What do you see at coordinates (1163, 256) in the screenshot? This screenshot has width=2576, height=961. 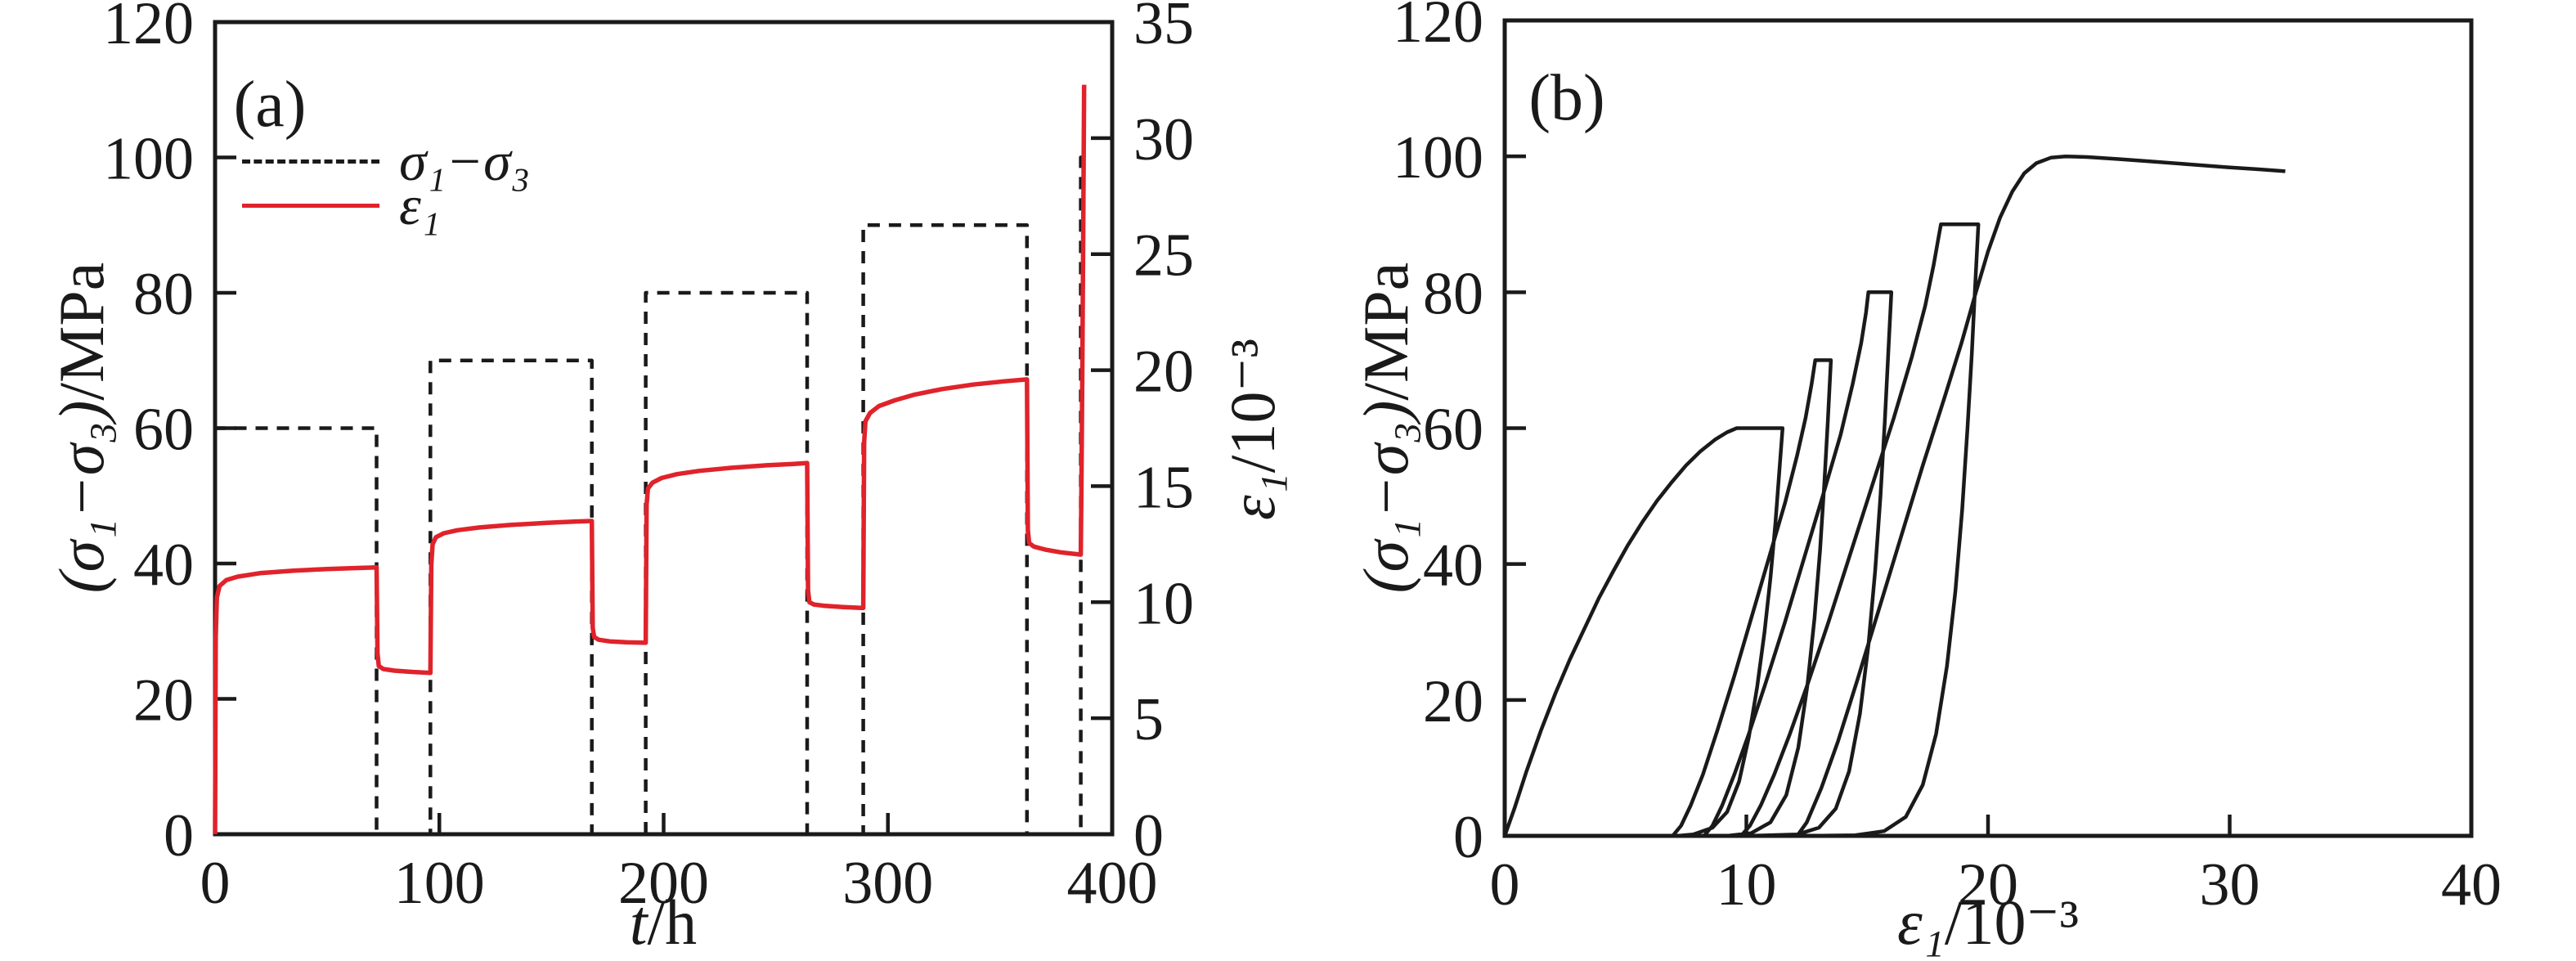 I see `y-right-tick-label: 25` at bounding box center [1163, 256].